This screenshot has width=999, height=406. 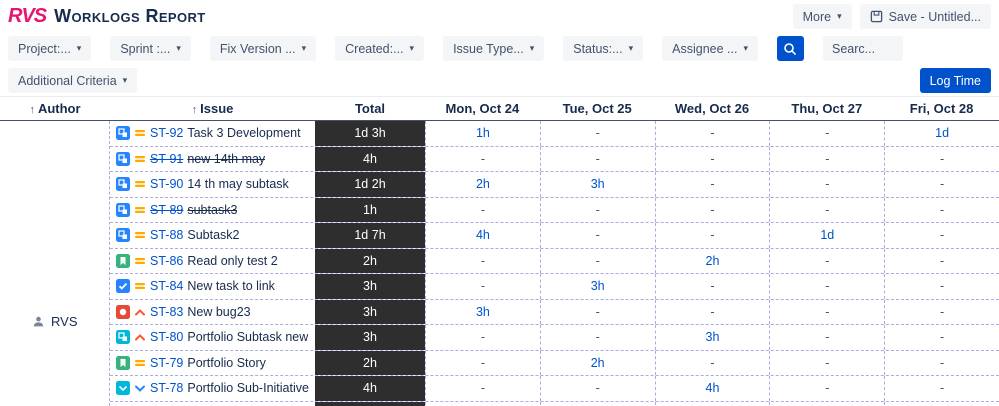 I want to click on search-input, so click(x=862, y=48).